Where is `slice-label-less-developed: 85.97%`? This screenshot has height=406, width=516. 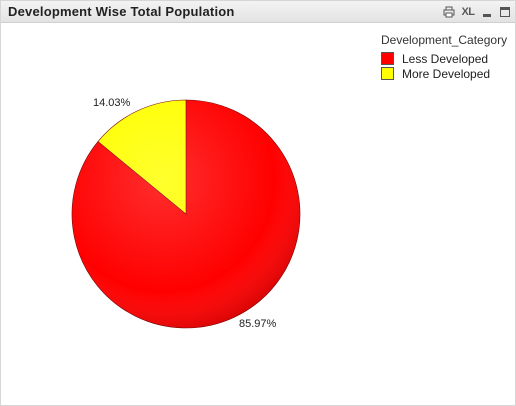 slice-label-less-developed: 85.97% is located at coordinates (258, 324).